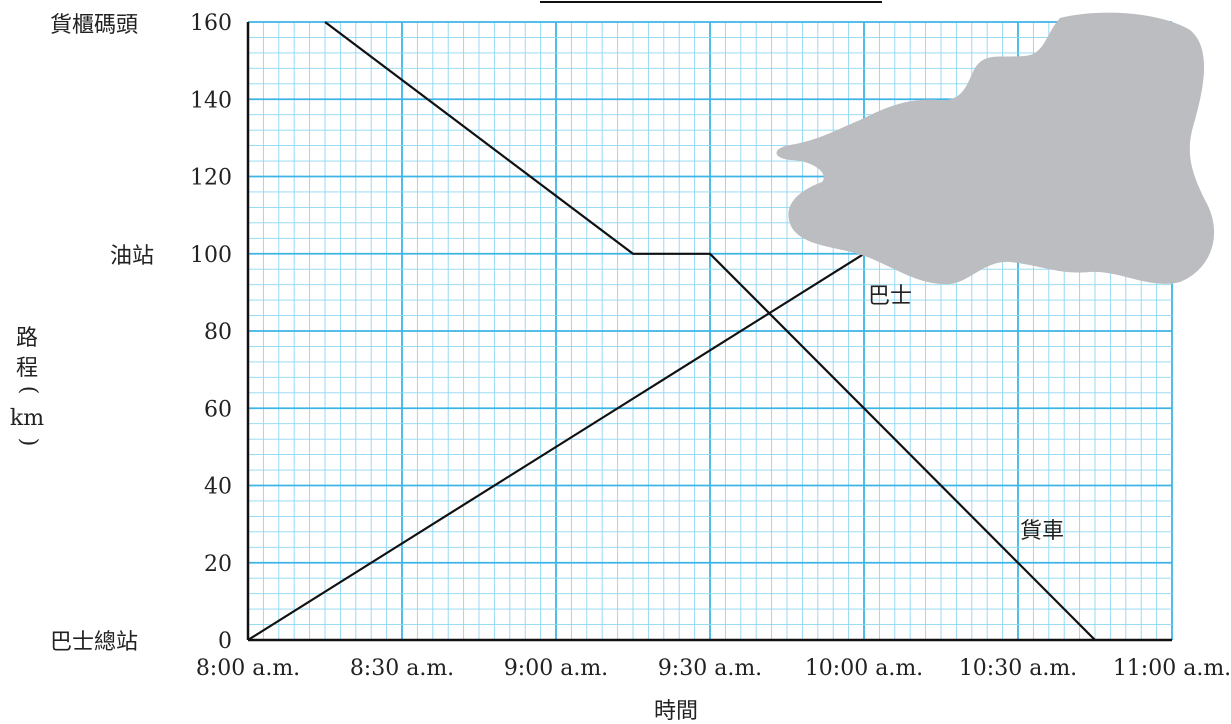 Image resolution: width=1231 pixels, height=724 pixels. I want to click on x-tick-label: 9:30 a.m., so click(710, 668).